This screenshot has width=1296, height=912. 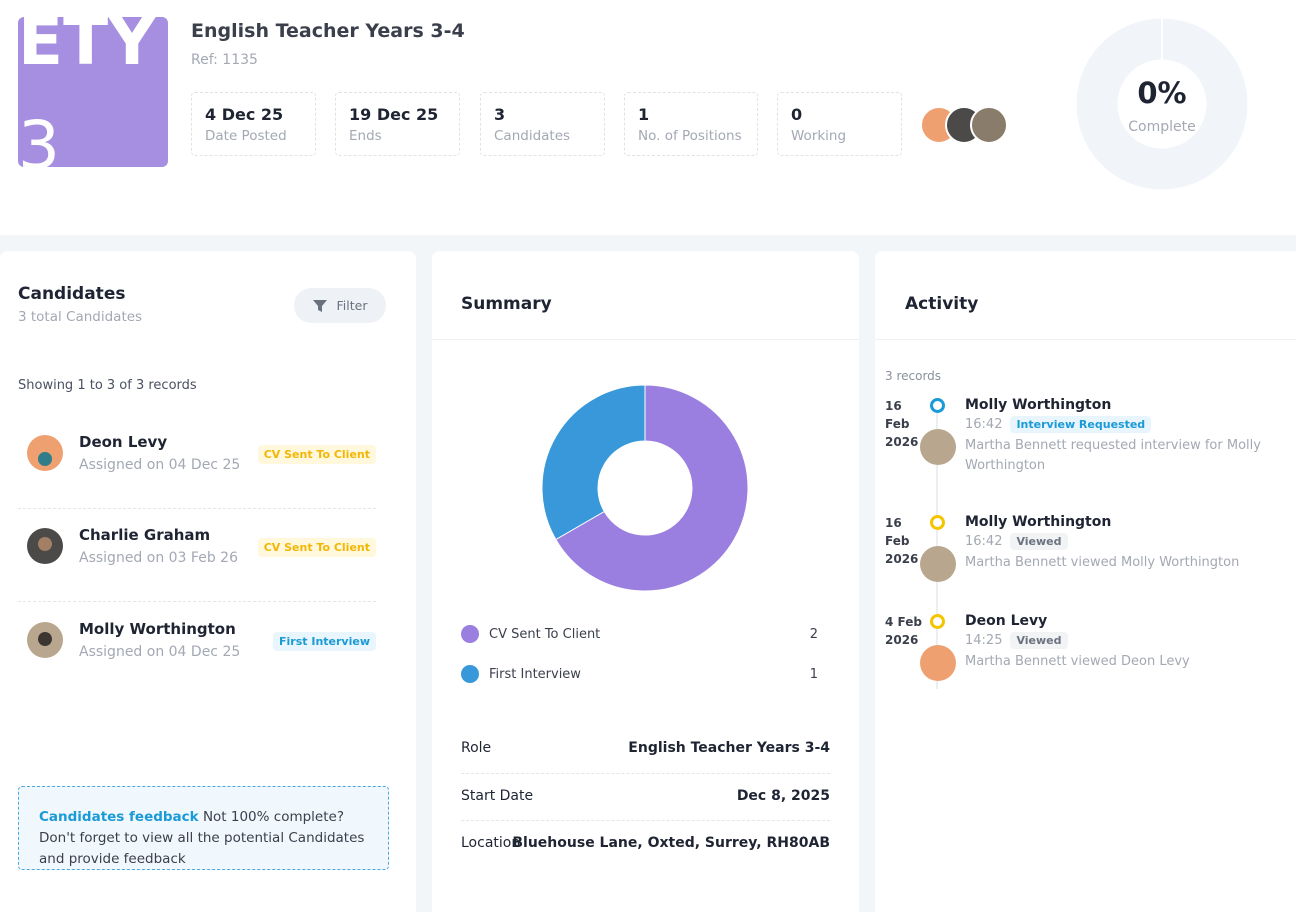 What do you see at coordinates (93, 92) in the screenshot?
I see `job-logo: ETY 3` at bounding box center [93, 92].